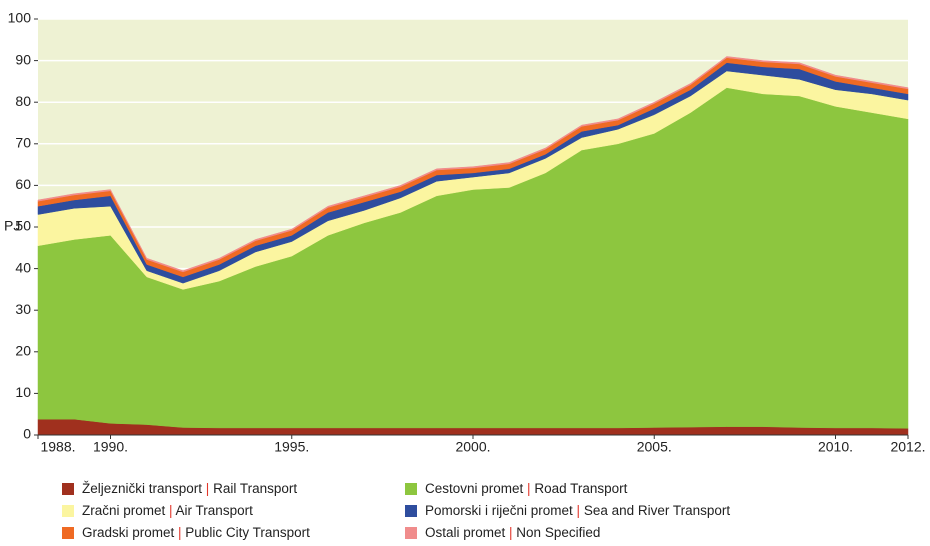 The width and height of the screenshot is (930, 546). I want to click on legend-label: Željeznički transport | Rail Transport, so click(189, 488).